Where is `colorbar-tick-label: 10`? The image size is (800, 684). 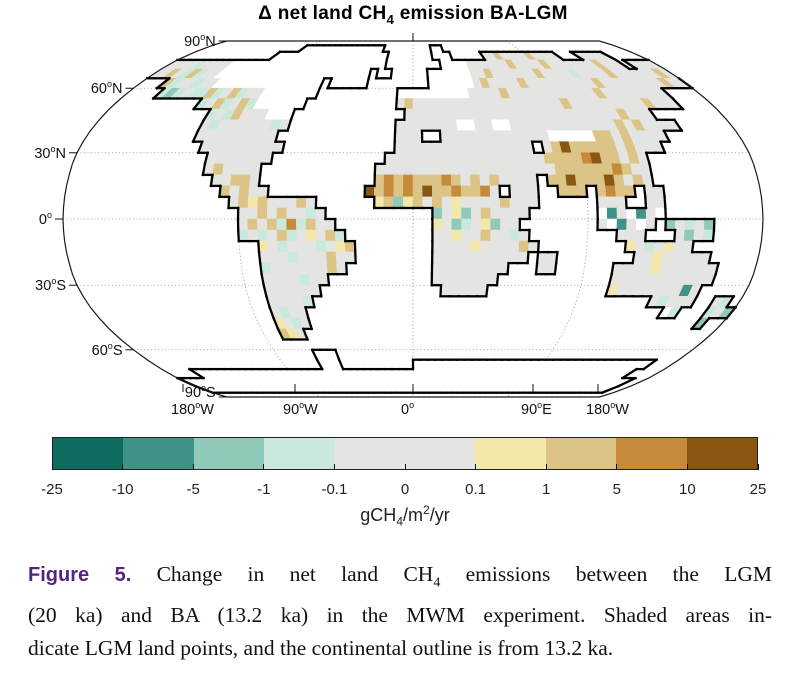 colorbar-tick-label: 10 is located at coordinates (687, 489).